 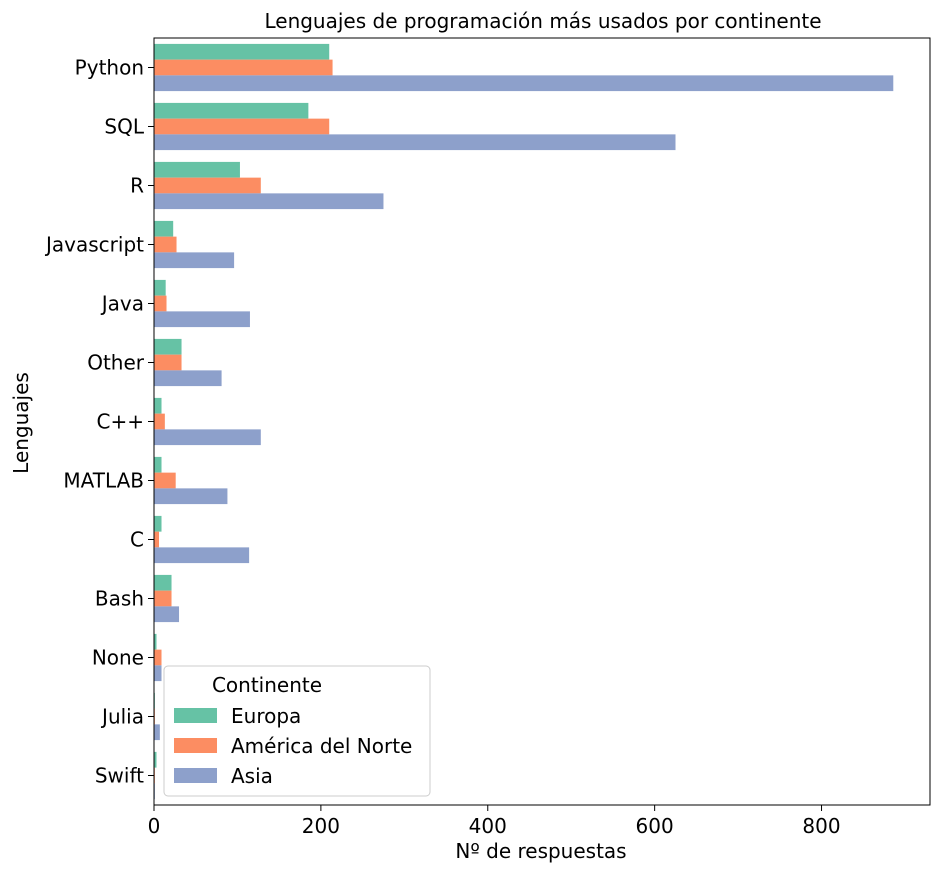 I want to click on x-tick-label: 400, so click(x=488, y=826).